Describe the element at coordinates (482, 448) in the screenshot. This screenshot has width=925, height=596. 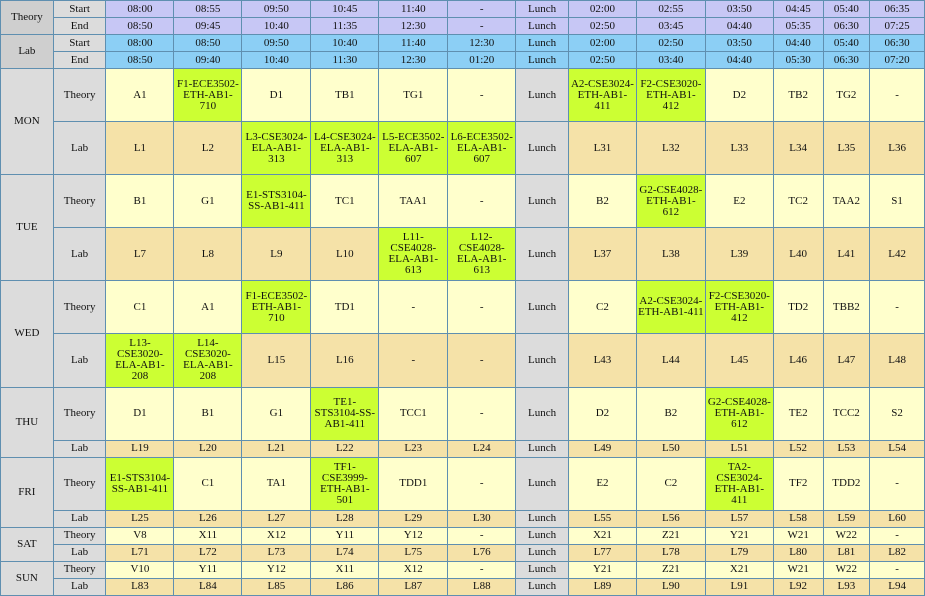
I see `slot-cell: L24` at that location.